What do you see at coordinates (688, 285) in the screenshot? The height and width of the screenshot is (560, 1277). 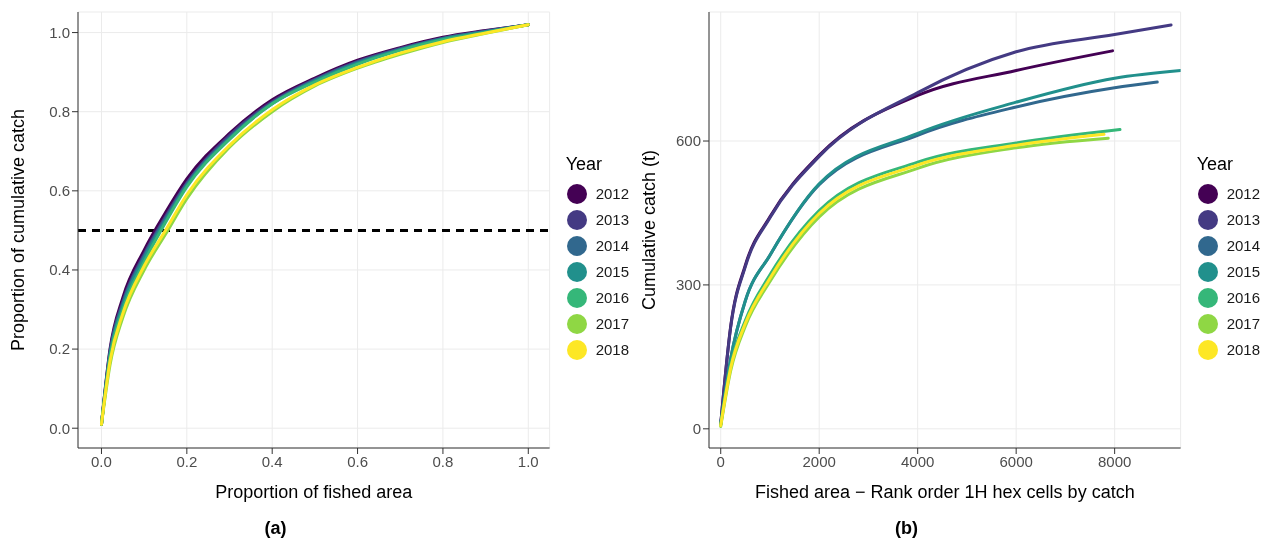 I see `y-tick-label: 300` at bounding box center [688, 285].